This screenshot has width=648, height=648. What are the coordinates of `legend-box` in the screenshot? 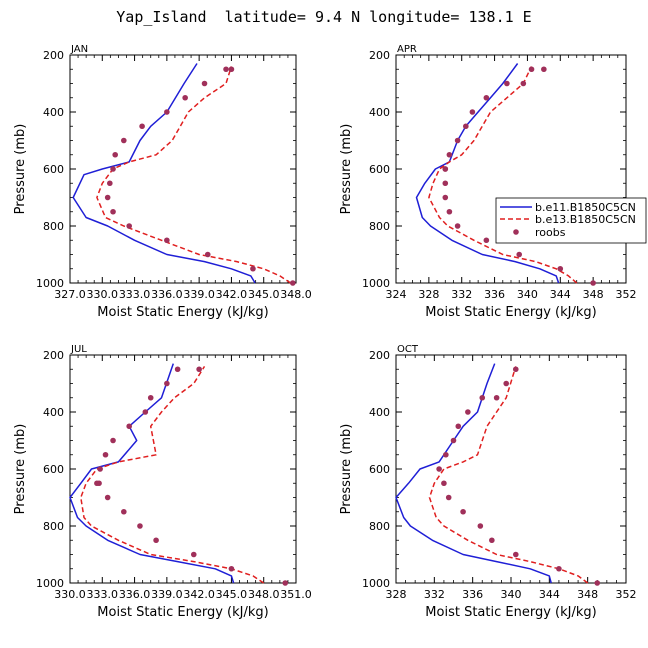 It's located at (571, 220).